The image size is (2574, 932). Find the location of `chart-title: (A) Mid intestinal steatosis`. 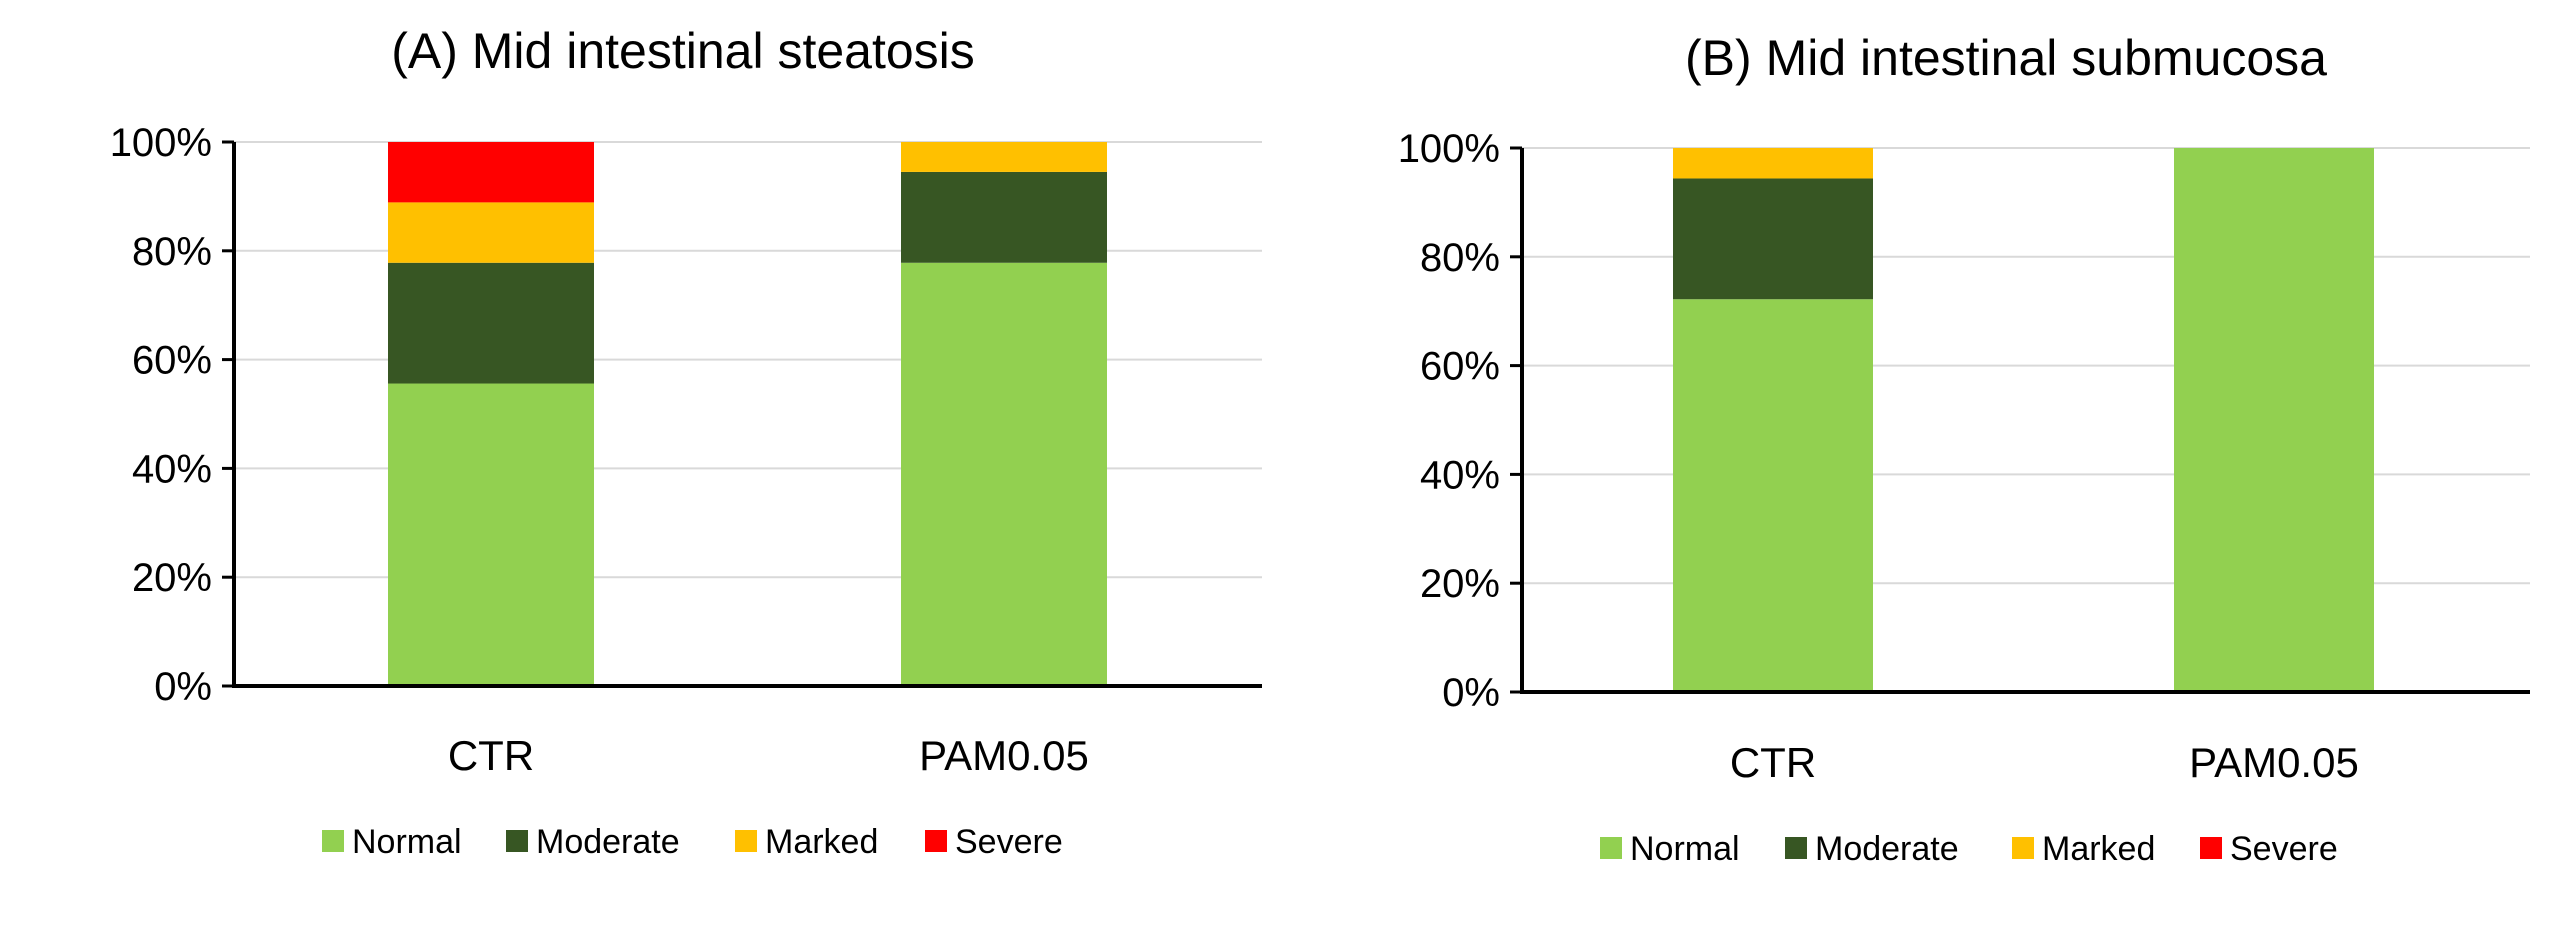

chart-title: (A) Mid intestinal steatosis is located at coordinates (683, 51).